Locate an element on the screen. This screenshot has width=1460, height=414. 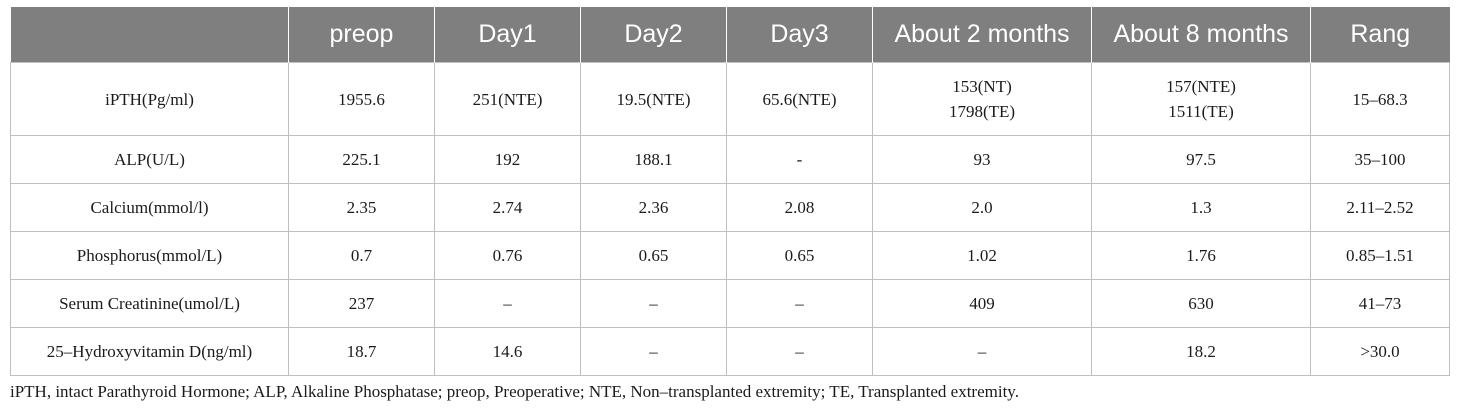
value-cell: 0.76 is located at coordinates (507, 255).